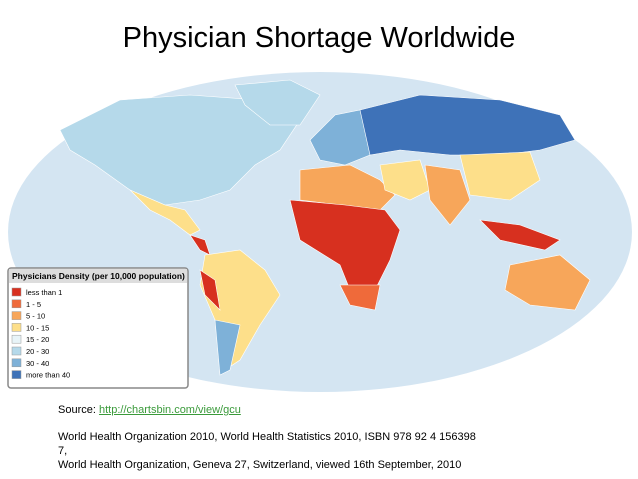  Describe the element at coordinates (44, 292) in the screenshot. I see `legend-label: less than 1` at that location.